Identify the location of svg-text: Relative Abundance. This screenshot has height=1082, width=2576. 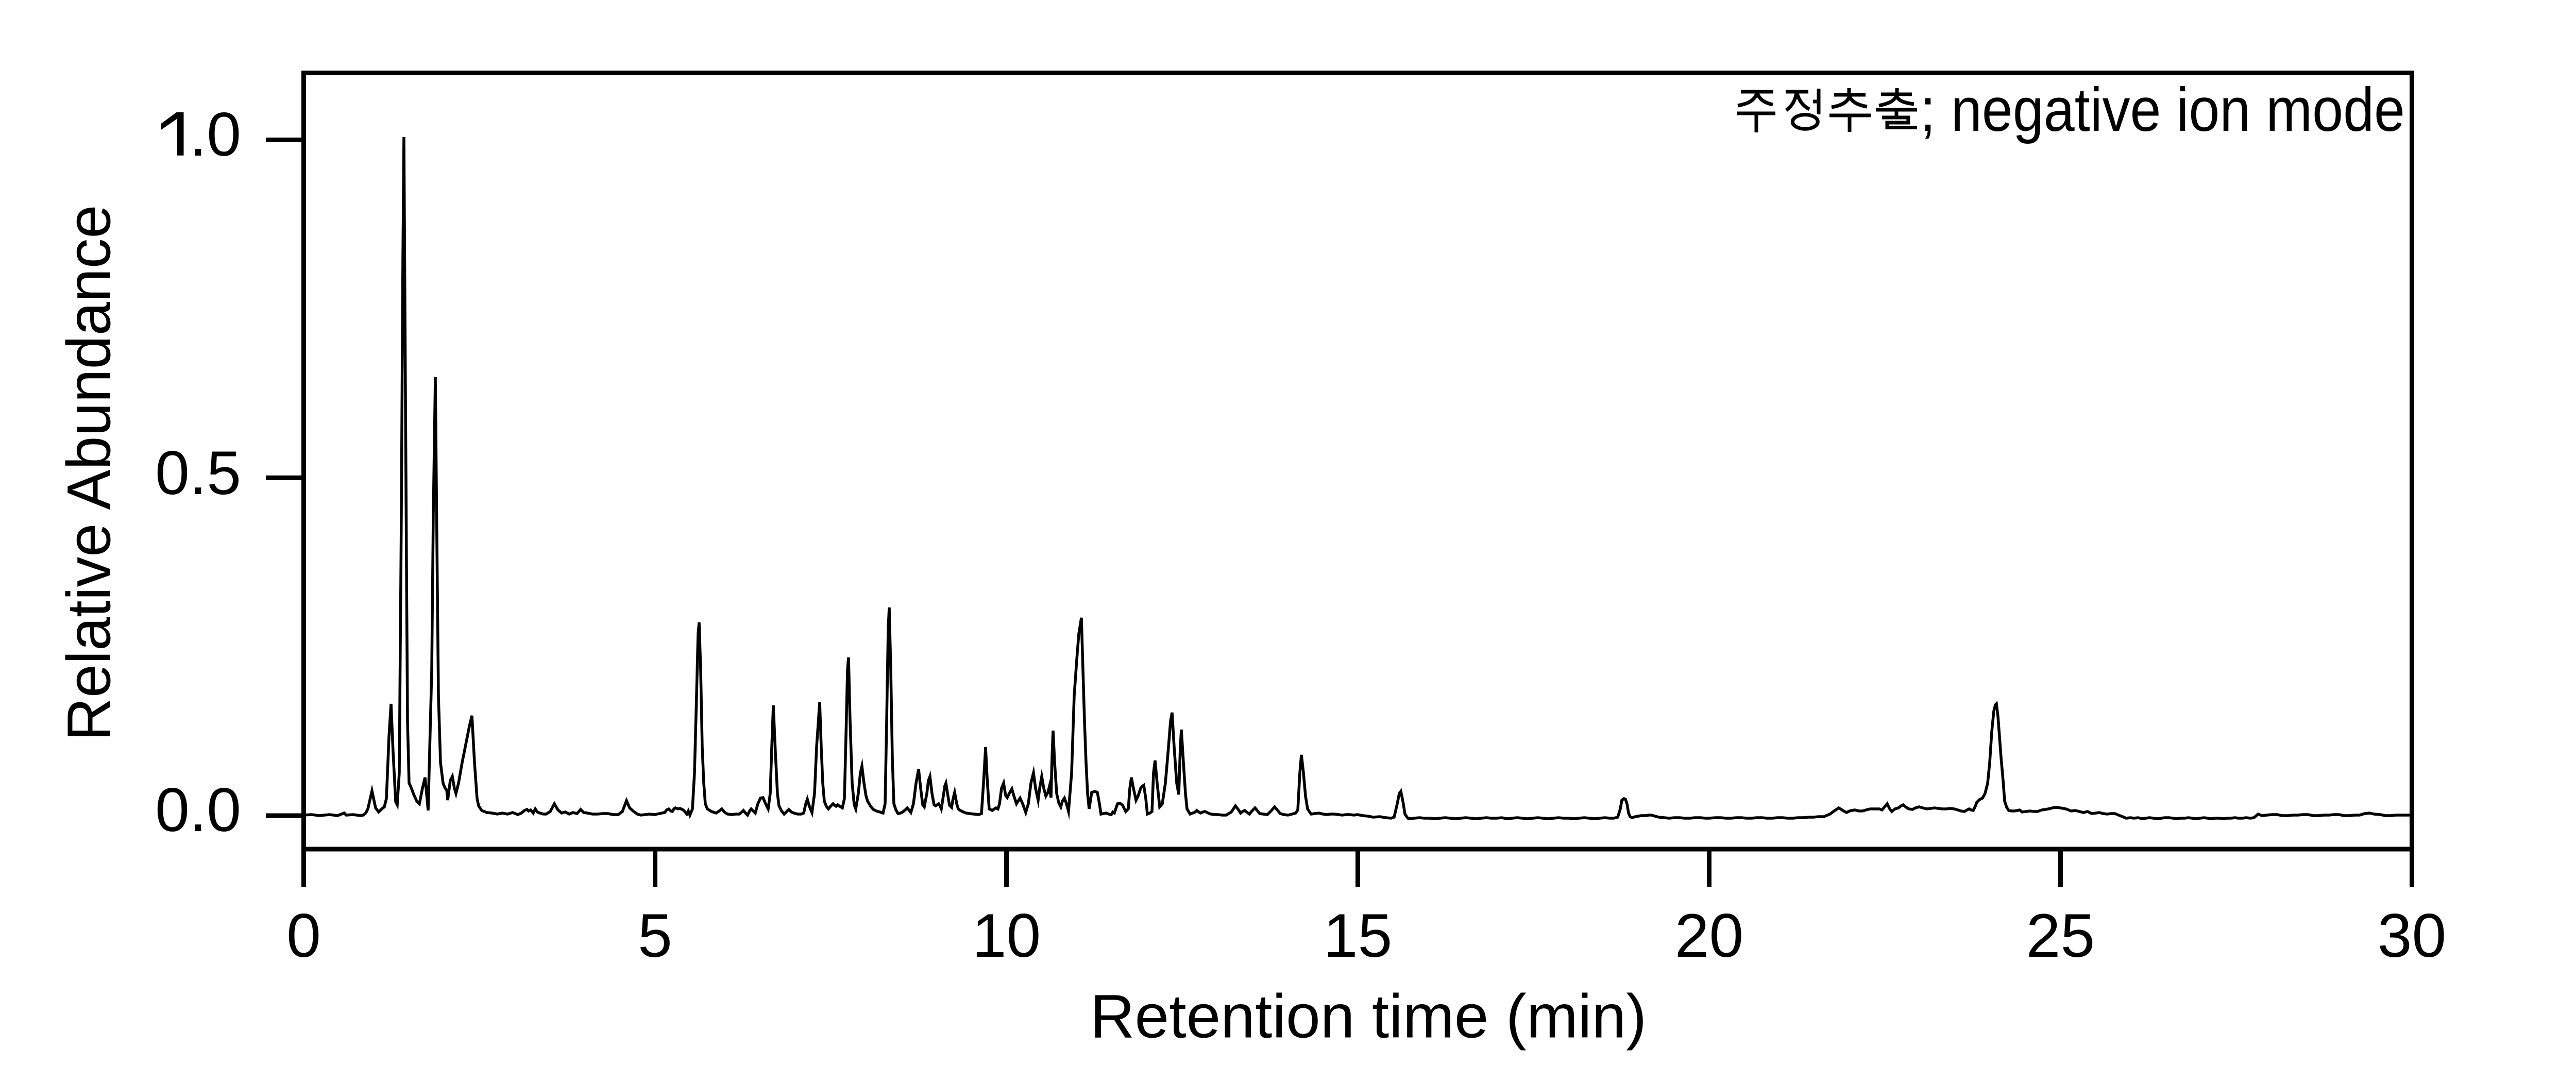
(89, 473).